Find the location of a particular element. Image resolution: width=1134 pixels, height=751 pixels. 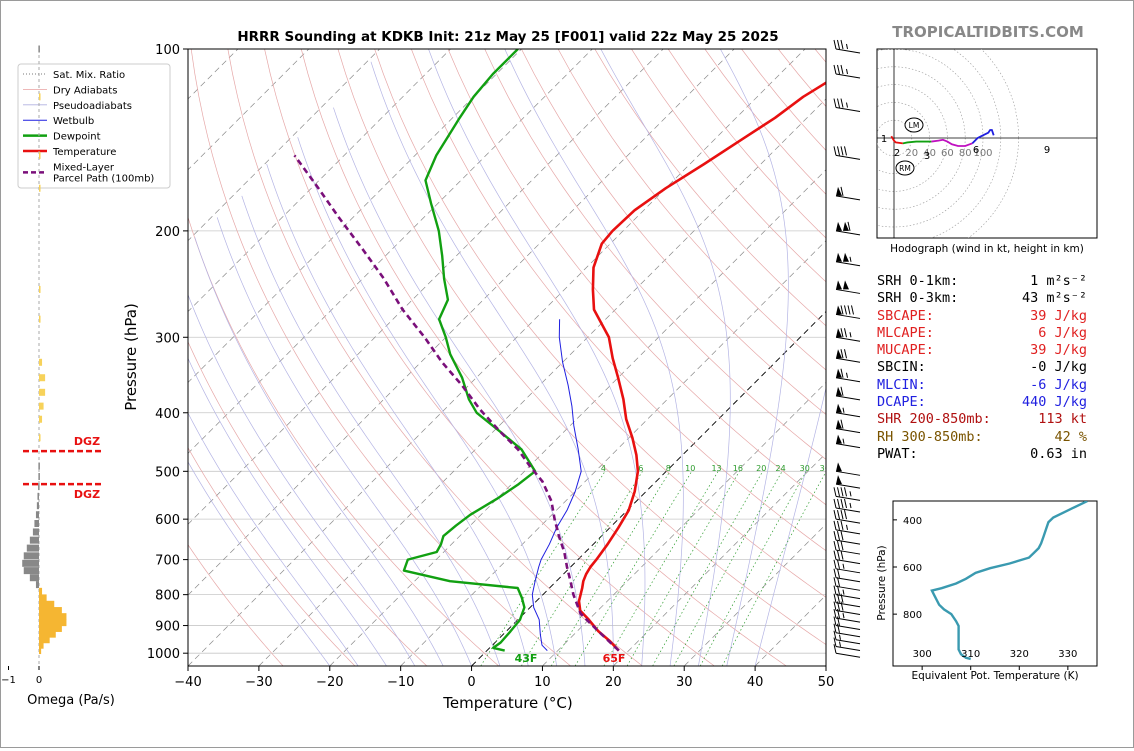

omega-x-axis-label: Omega (Pa/s) is located at coordinates (71, 700).